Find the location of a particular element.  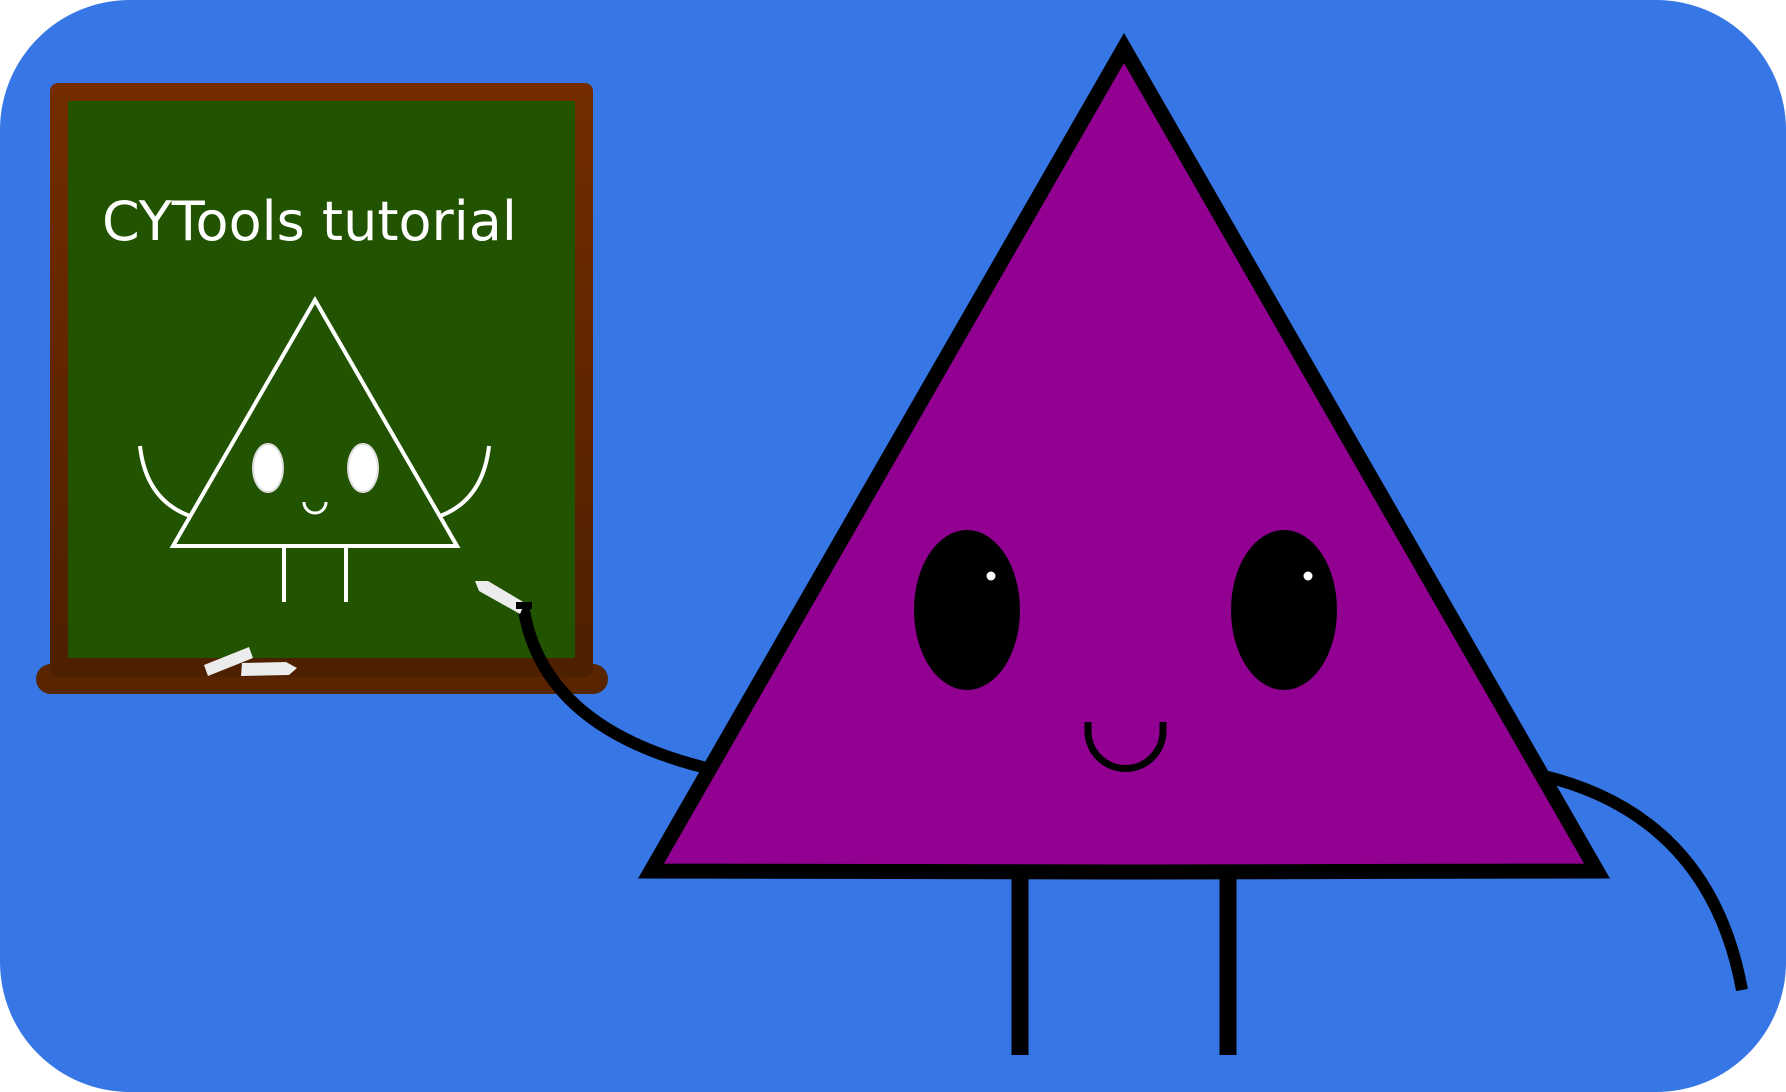

character-left-eye is located at coordinates (967, 610).